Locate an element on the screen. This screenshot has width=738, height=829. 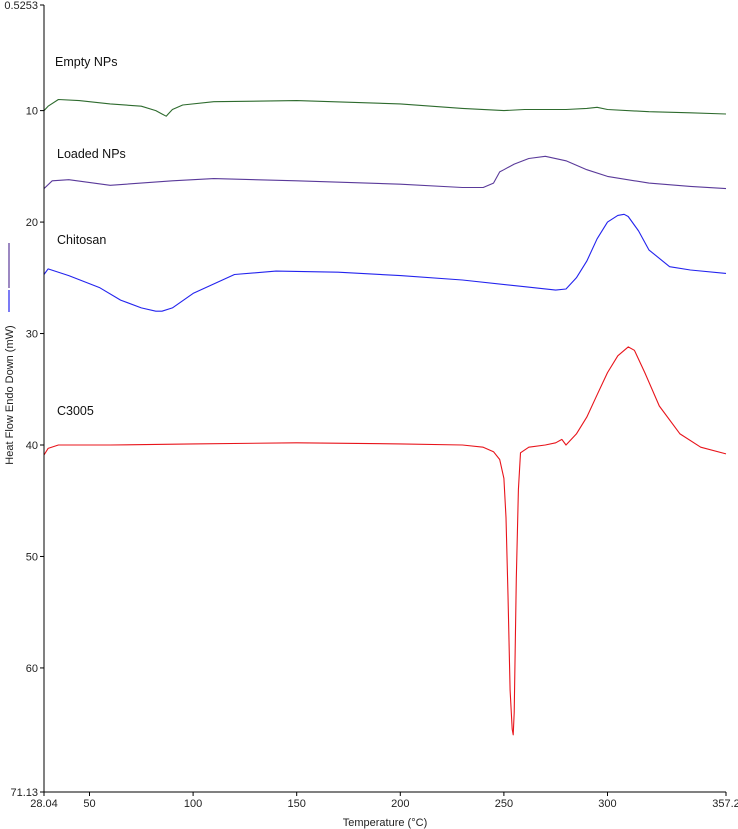
y-tick-label: 20 is located at coordinates (32, 223).